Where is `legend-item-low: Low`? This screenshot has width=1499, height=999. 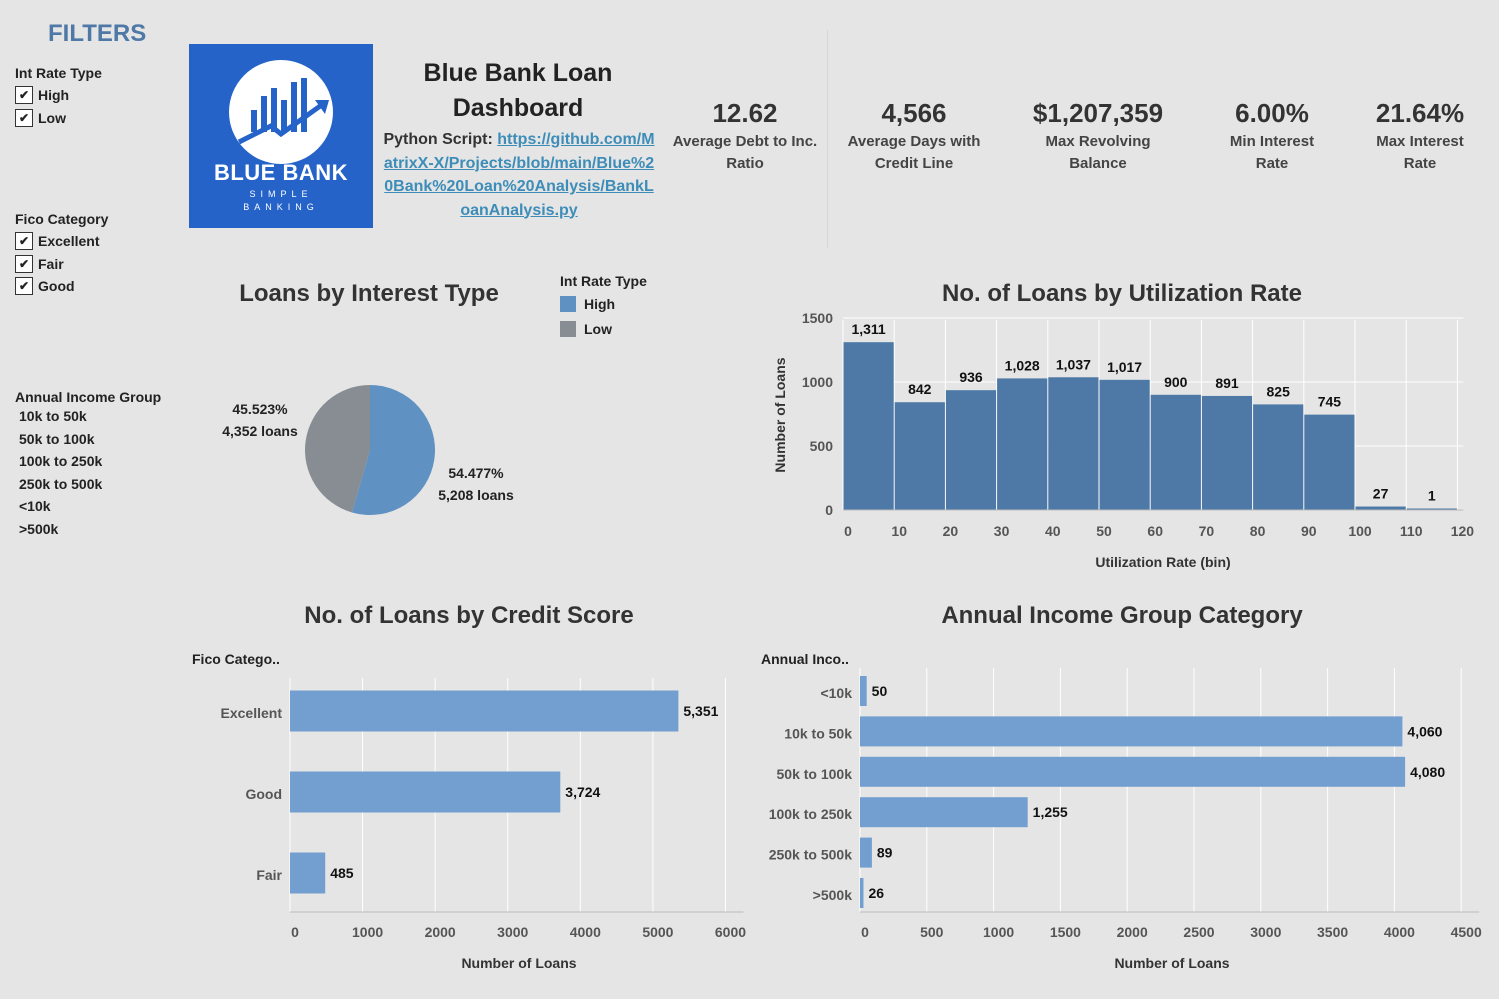
legend-item-low: Low is located at coordinates (603, 328).